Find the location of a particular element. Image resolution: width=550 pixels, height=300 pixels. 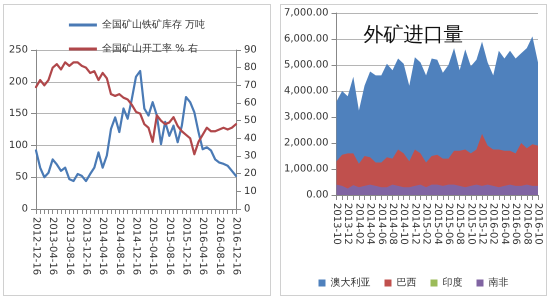

y2-tick-label: 60 is located at coordinates (250, 103).